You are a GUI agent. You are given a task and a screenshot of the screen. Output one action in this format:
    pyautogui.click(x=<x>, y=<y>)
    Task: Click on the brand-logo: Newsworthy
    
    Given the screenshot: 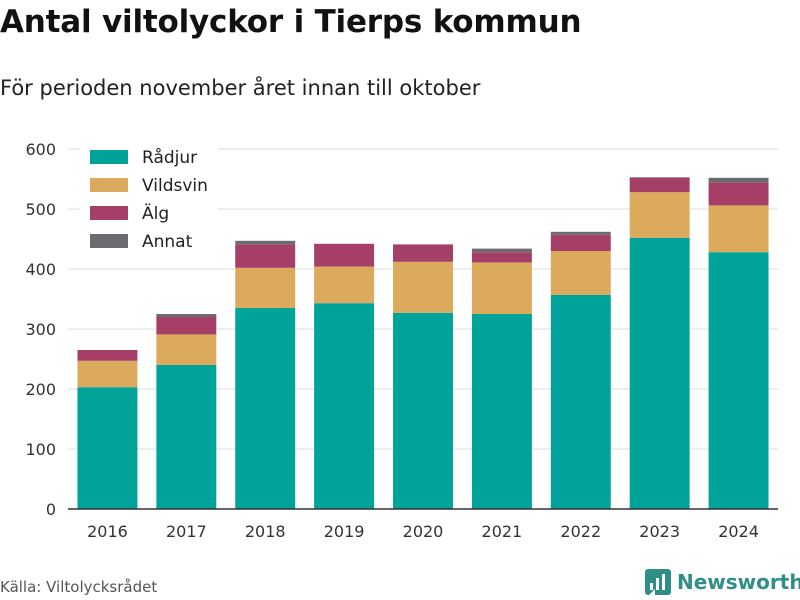 What is the action you would take?
    pyautogui.click(x=722, y=582)
    